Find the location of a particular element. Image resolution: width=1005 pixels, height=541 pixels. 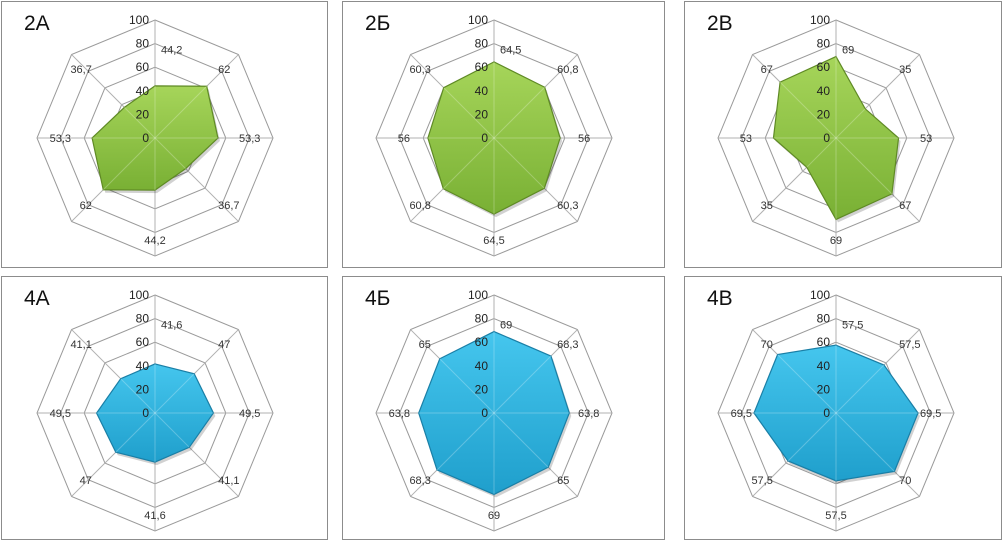

panel-title-2в: 2В is located at coordinates (720, 23).